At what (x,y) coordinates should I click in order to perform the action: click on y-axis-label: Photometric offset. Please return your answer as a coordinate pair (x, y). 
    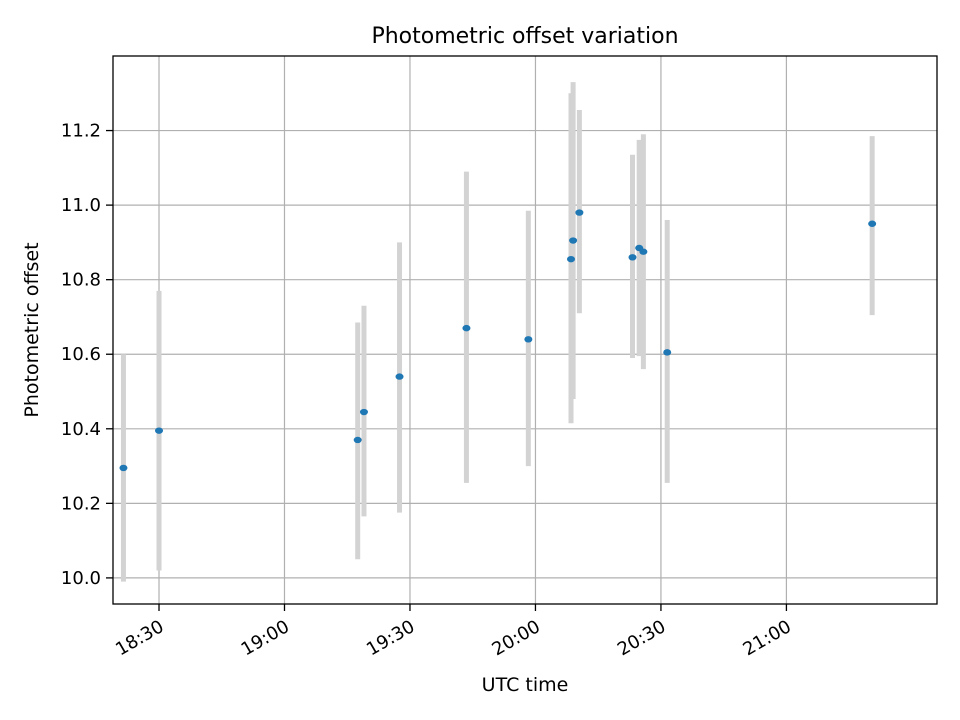
    Looking at the image, I should click on (32, 329).